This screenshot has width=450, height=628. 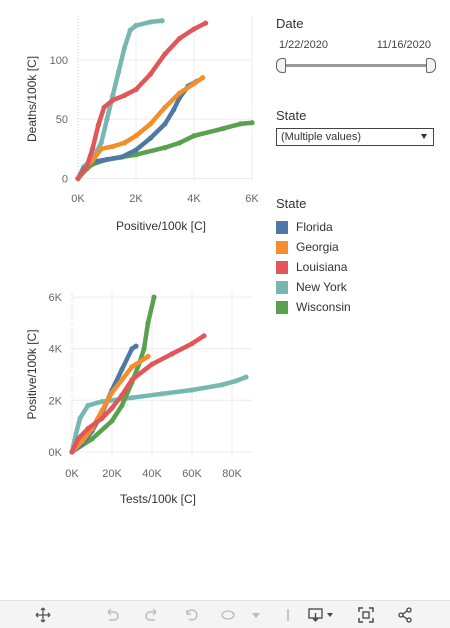 I want to click on fullscreen-icon, so click(x=366, y=615).